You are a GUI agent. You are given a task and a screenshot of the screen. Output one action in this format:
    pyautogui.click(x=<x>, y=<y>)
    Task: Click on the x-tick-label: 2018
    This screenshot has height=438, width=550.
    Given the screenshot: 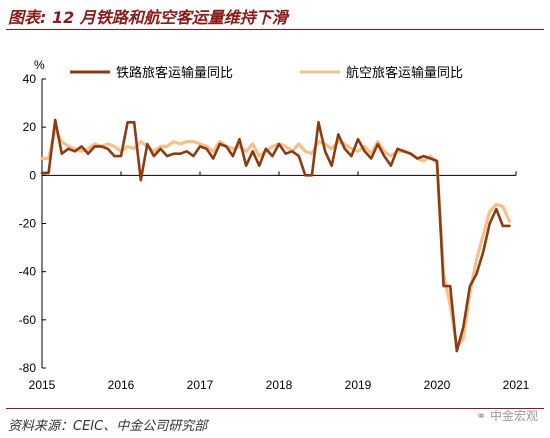 What is the action you would take?
    pyautogui.click(x=279, y=385)
    